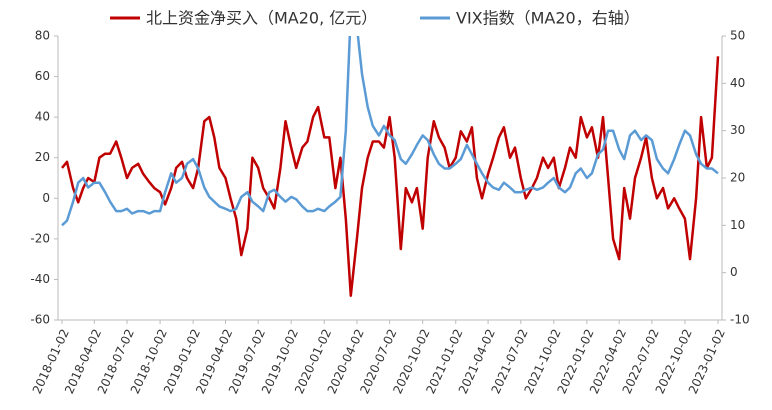  What do you see at coordinates (46, 198) in the screenshot?
I see `y-tick-label: 0` at bounding box center [46, 198].